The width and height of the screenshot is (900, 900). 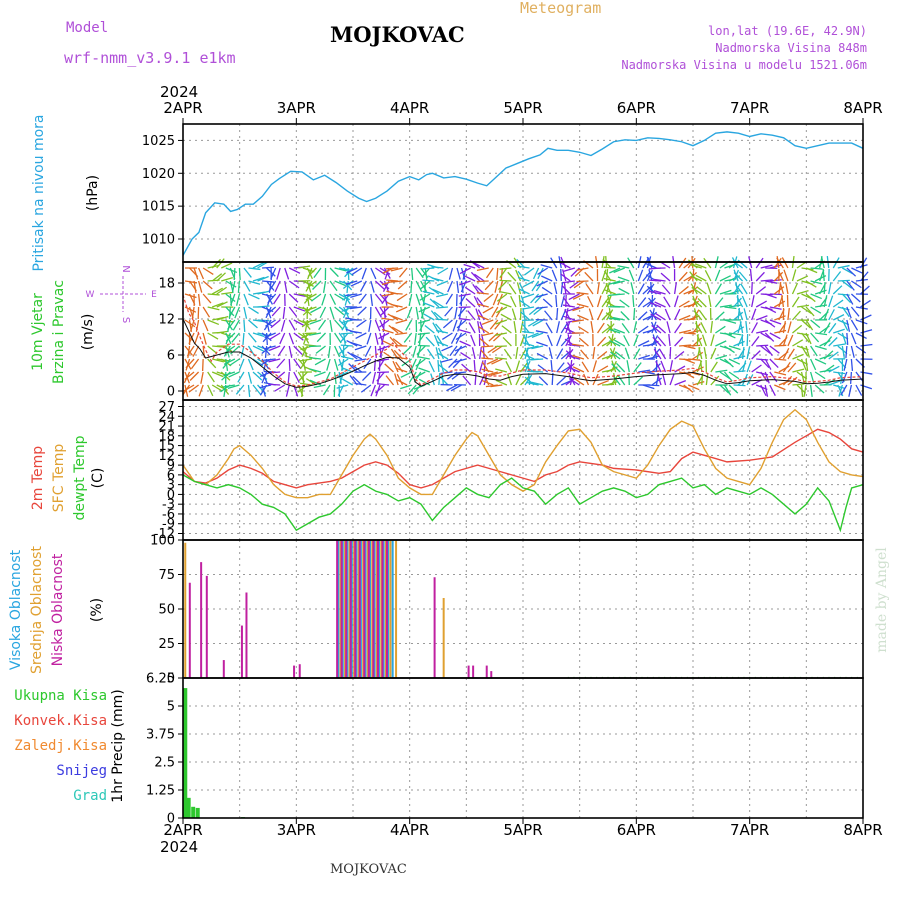 I want to click on dewpoint-line, so click(x=523, y=503).